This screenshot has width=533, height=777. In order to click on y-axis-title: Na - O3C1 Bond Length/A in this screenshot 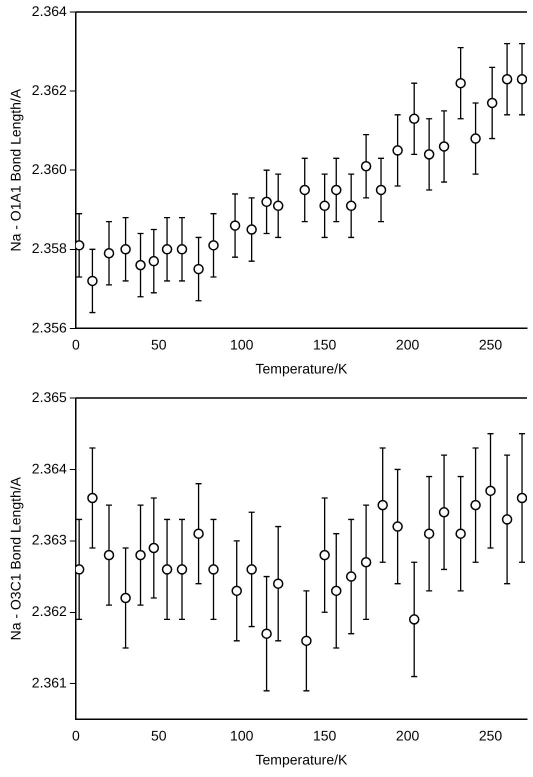, I will do `click(15, 558)`.